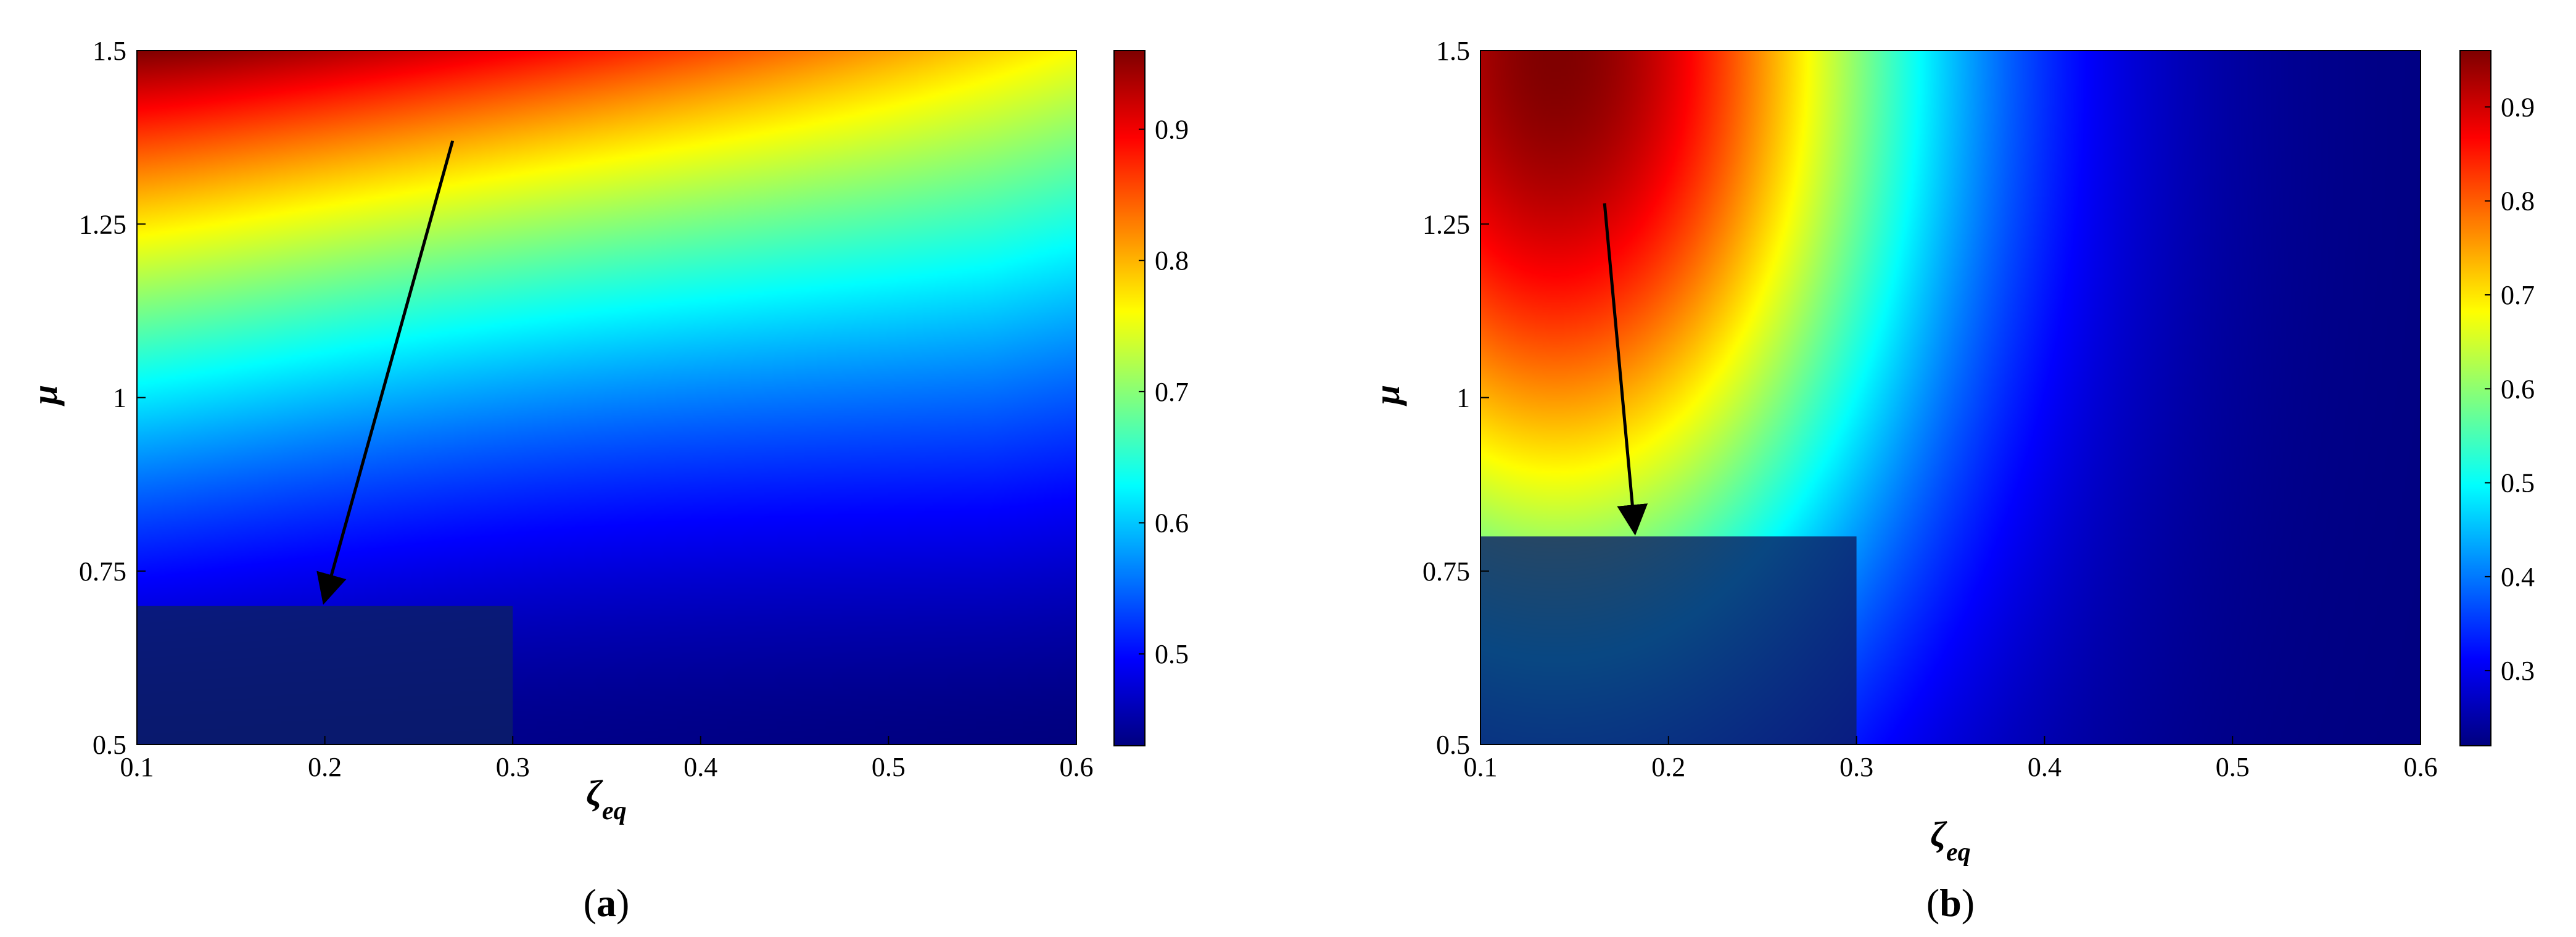 This screenshot has height=937, width=2576. Describe the element at coordinates (606, 799) in the screenshot. I see `x-axis-label-a: ζeq` at that location.